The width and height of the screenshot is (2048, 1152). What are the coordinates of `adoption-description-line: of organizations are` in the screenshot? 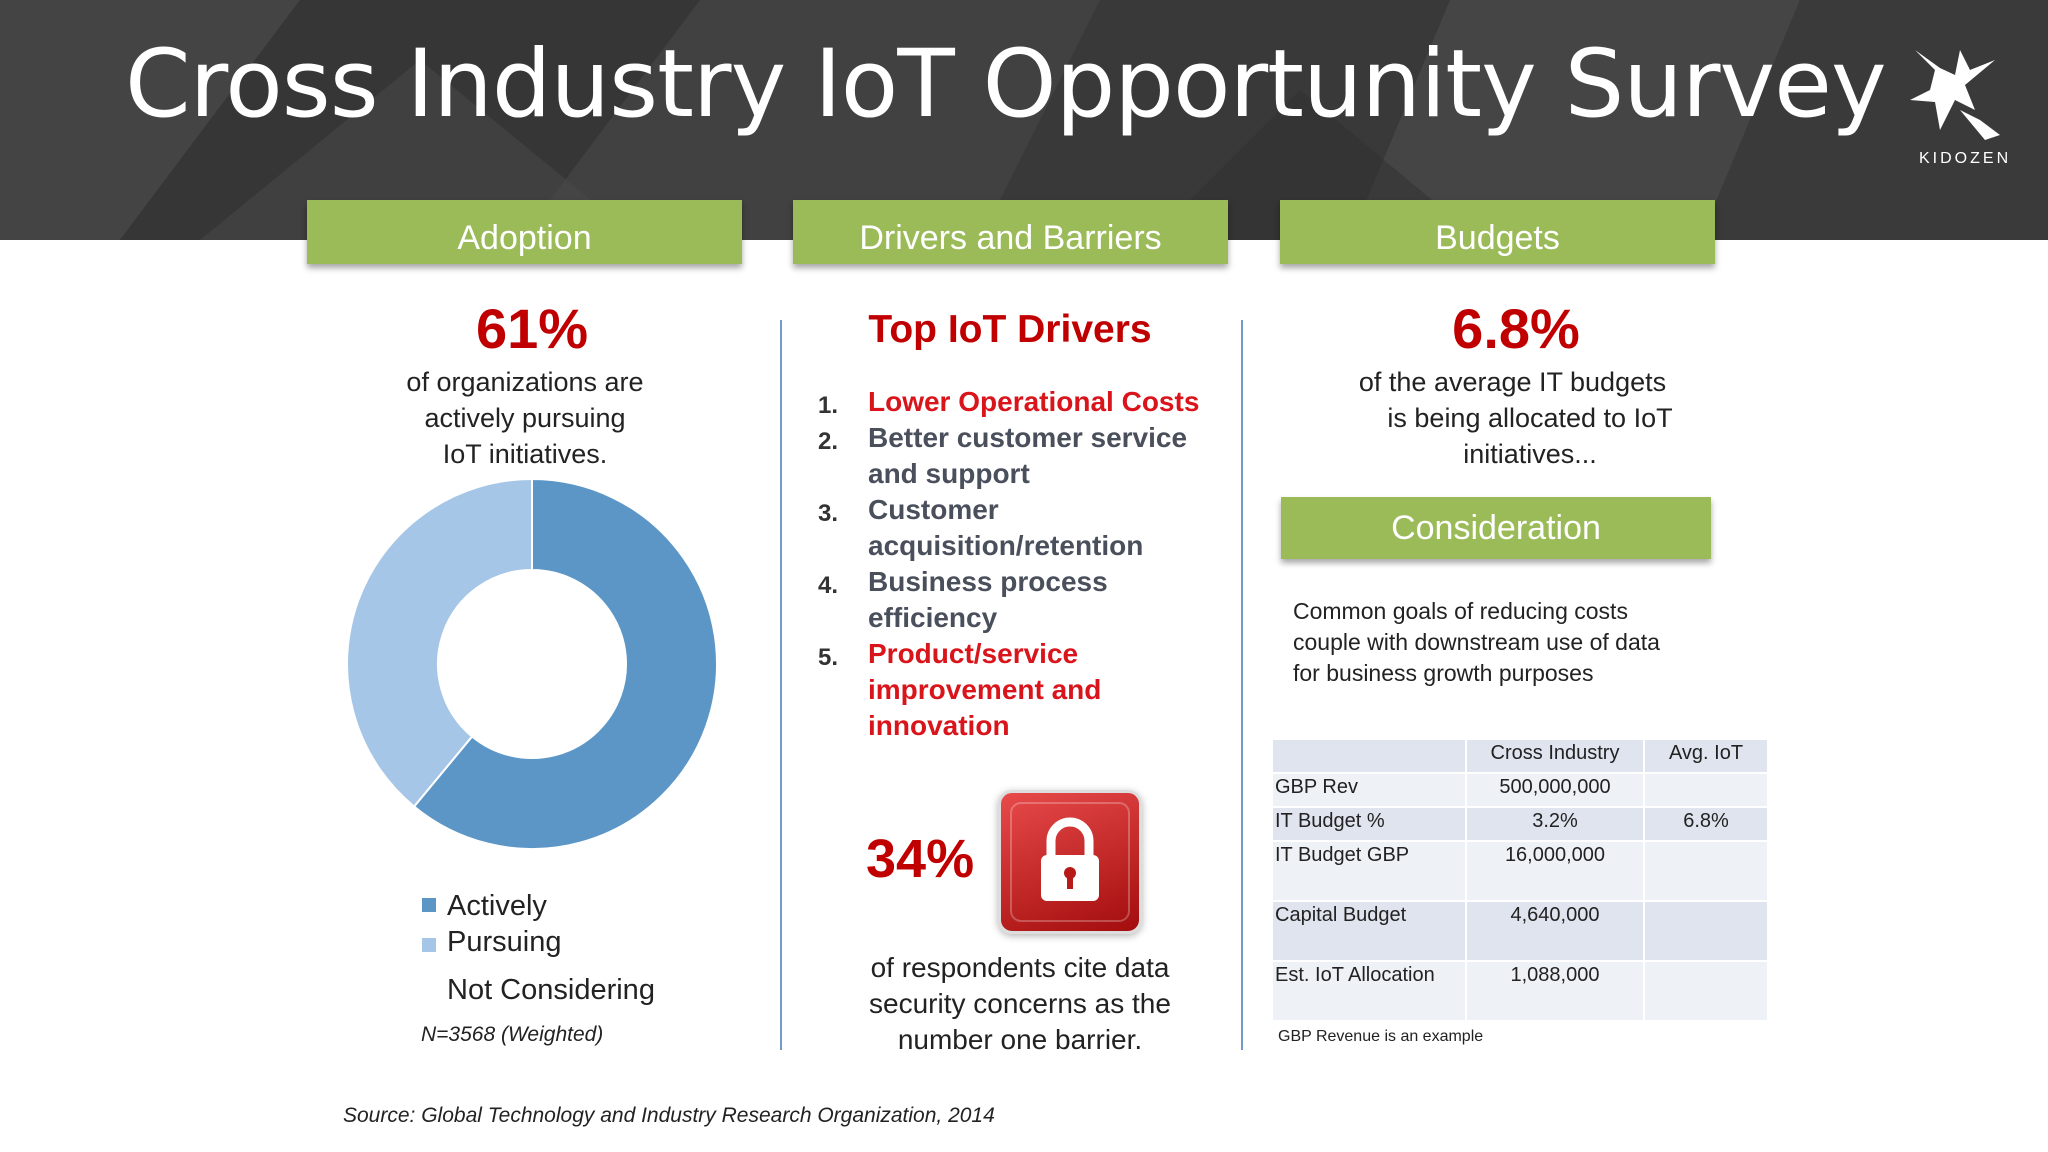 It's located at (525, 382).